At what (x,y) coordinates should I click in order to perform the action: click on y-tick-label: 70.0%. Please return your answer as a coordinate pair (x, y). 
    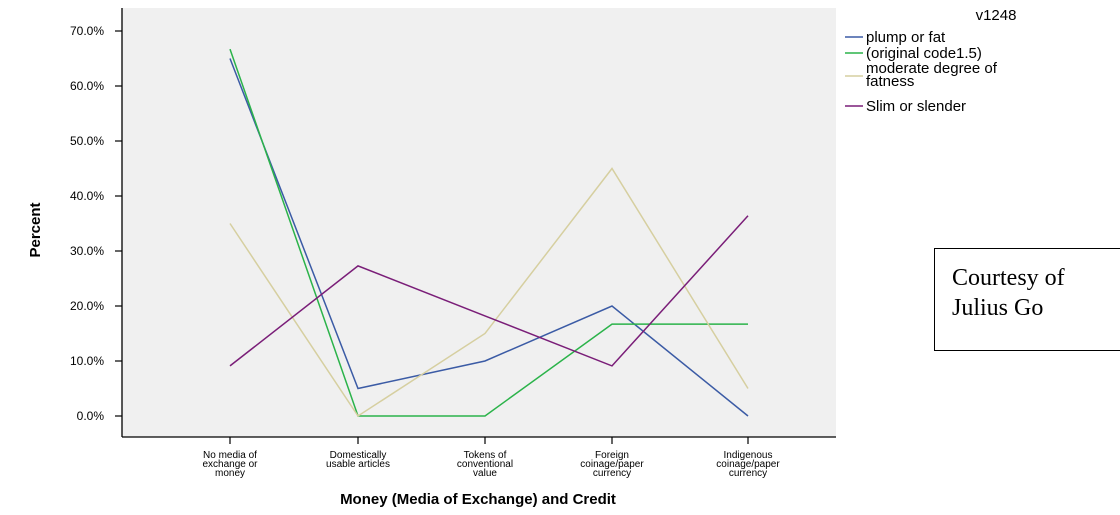
    Looking at the image, I should click on (87, 31).